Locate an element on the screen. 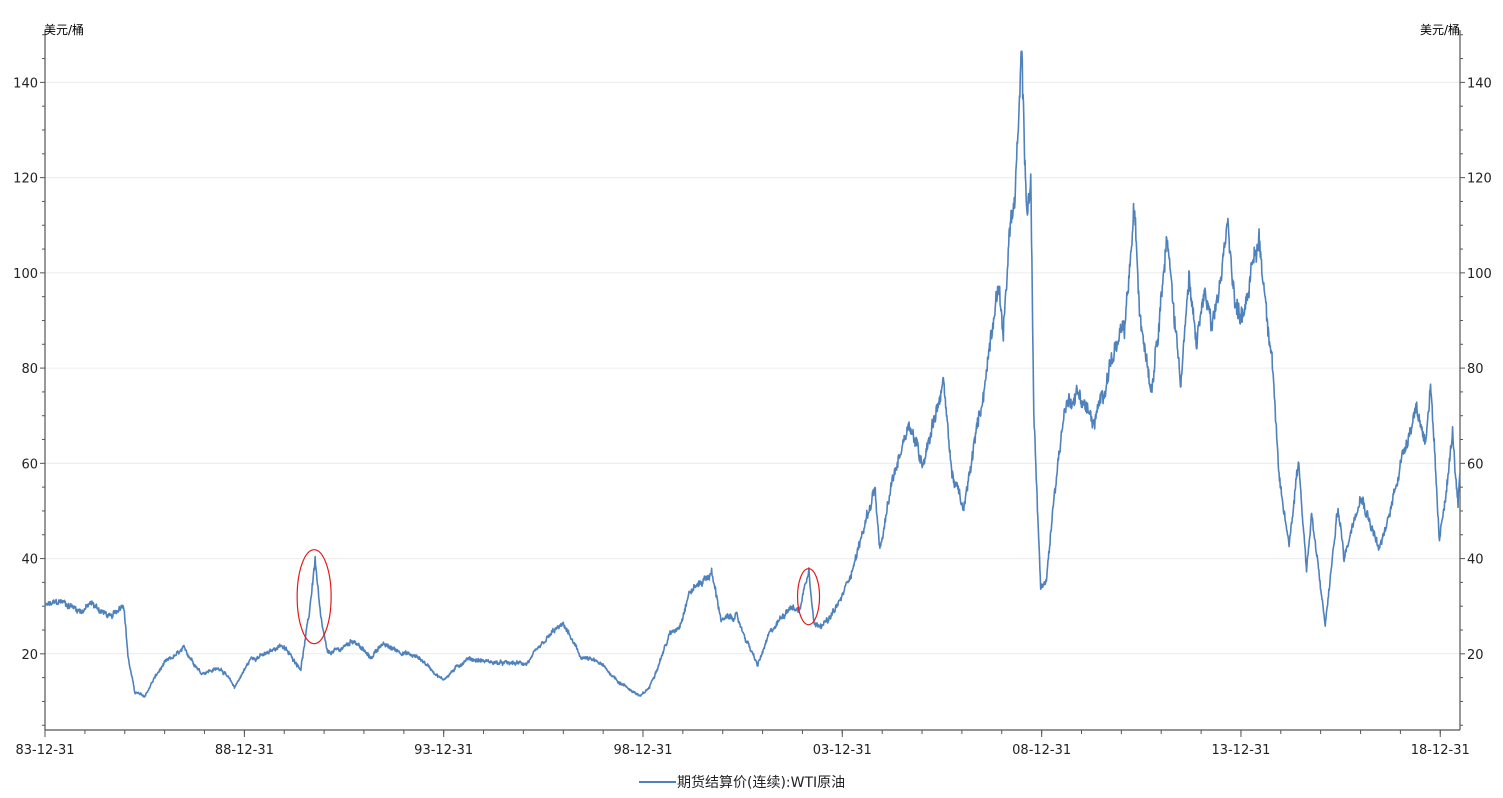 Image resolution: width=1503 pixels, height=798 pixels. x-tick-label: 18-12-31 is located at coordinates (1440, 750).